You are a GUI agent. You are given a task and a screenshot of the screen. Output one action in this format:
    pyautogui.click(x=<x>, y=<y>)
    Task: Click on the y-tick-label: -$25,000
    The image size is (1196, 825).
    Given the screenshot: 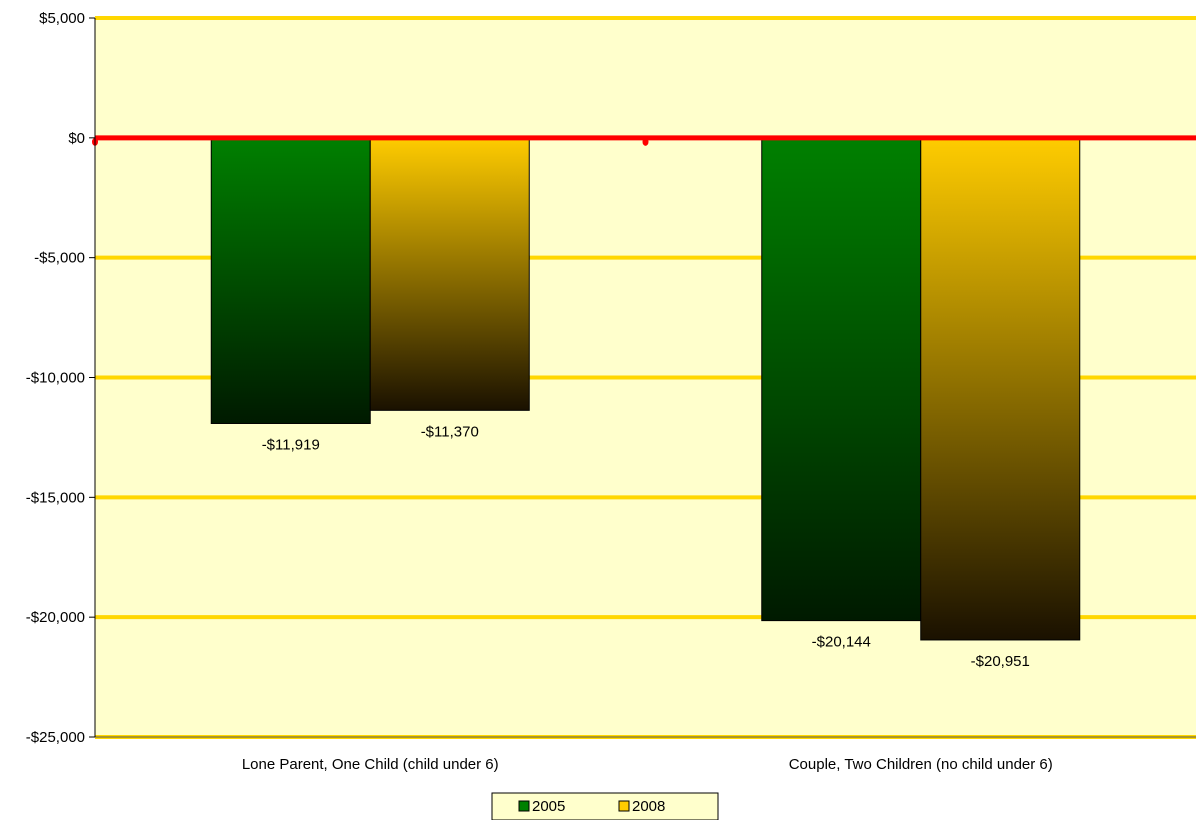 What is the action you would take?
    pyautogui.click(x=55, y=737)
    